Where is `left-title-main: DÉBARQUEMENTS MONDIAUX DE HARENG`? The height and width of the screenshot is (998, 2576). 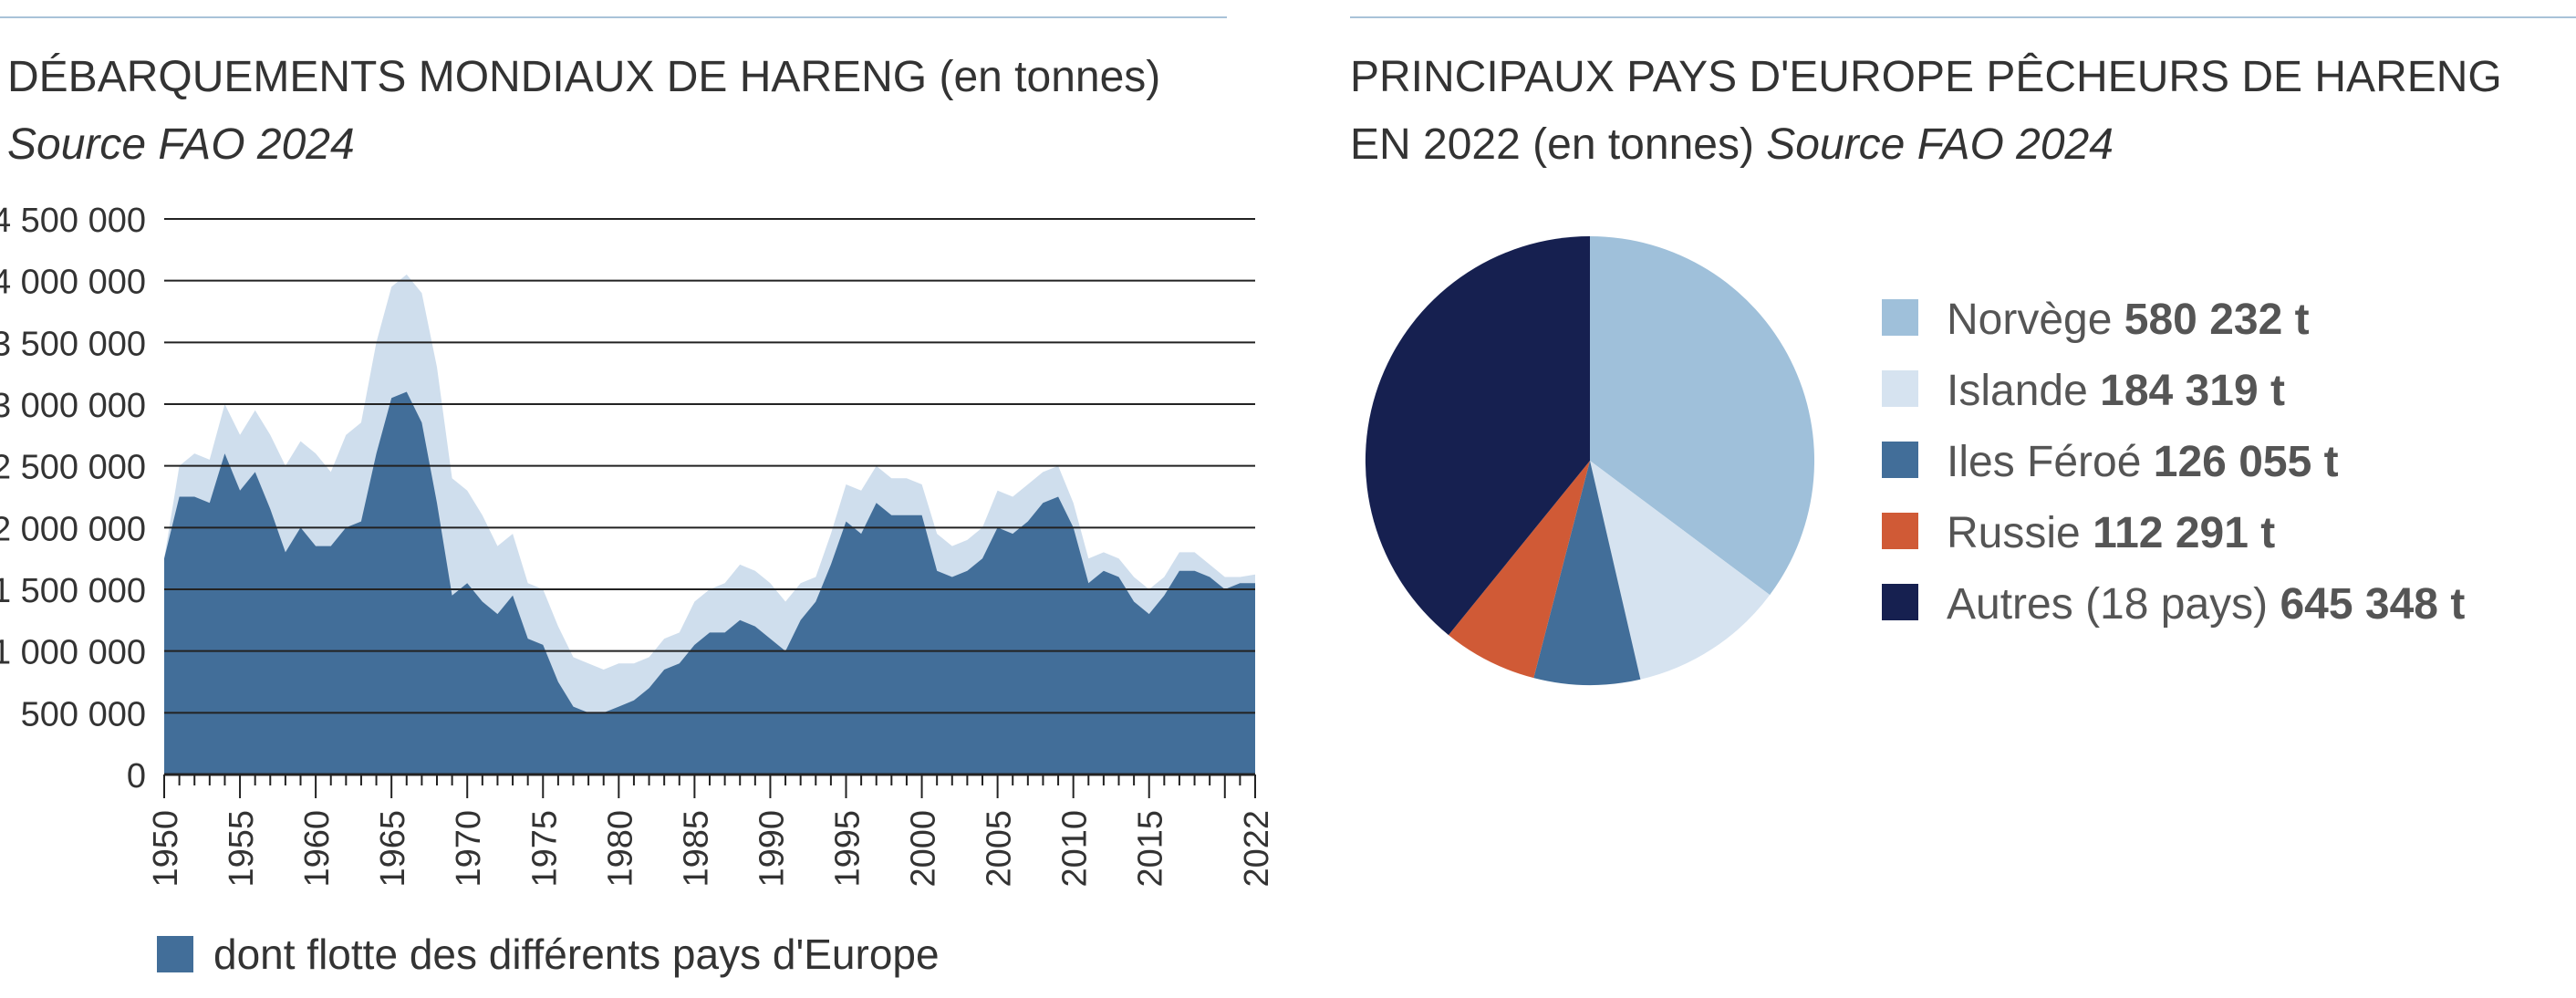
left-title-main: DÉBARQUEMENTS MONDIAUX DE HARENG is located at coordinates (467, 77).